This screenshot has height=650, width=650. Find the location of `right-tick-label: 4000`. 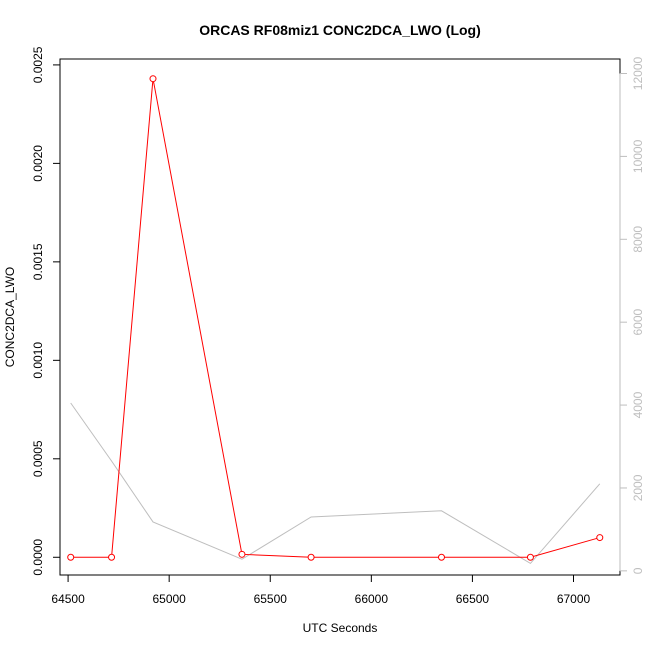

right-tick-label: 4000 is located at coordinates (638, 404).